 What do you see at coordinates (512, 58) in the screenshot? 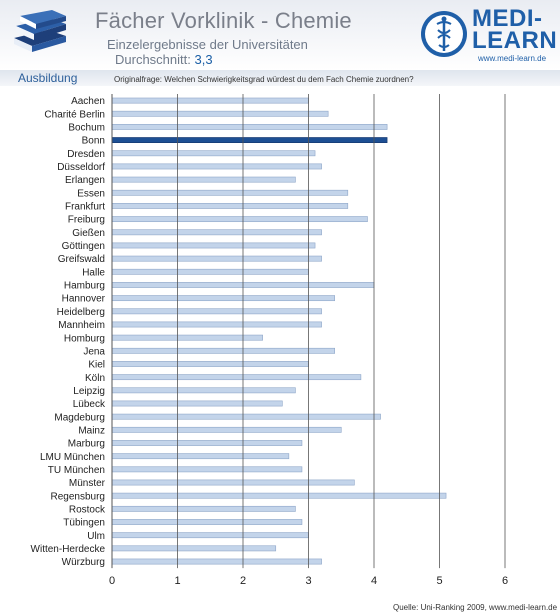
I see `logo-url: www.medi-learn.de` at bounding box center [512, 58].